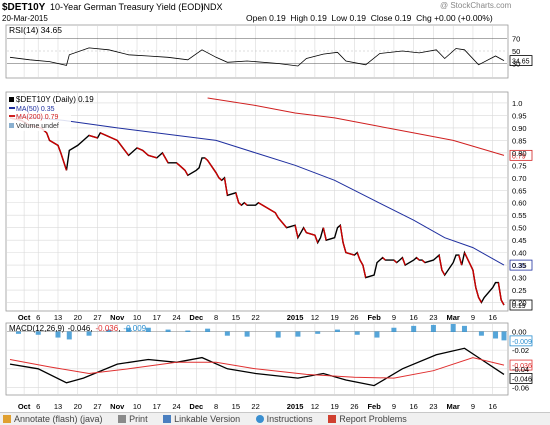 The image size is (550, 425). I want to click on price-tick-label: 0.85, so click(519, 140).